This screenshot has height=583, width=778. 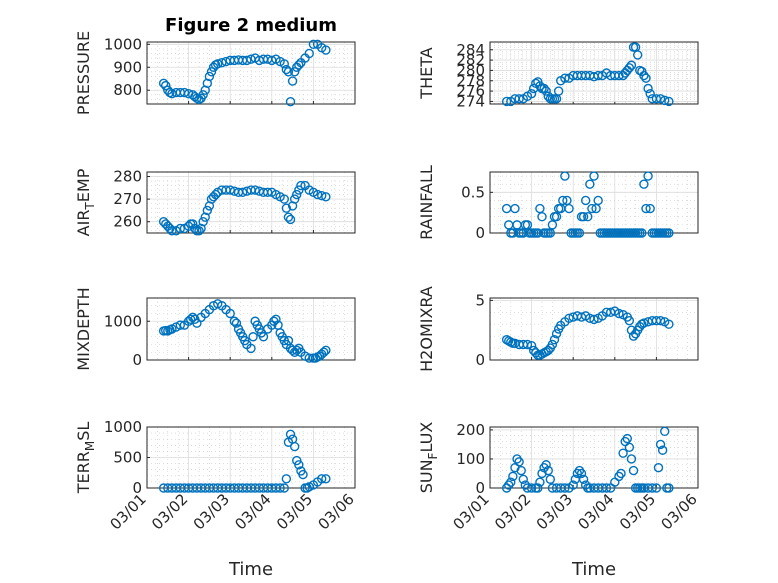 What do you see at coordinates (471, 511) in the screenshot?
I see `x-tick-label: 03/01` at bounding box center [471, 511].